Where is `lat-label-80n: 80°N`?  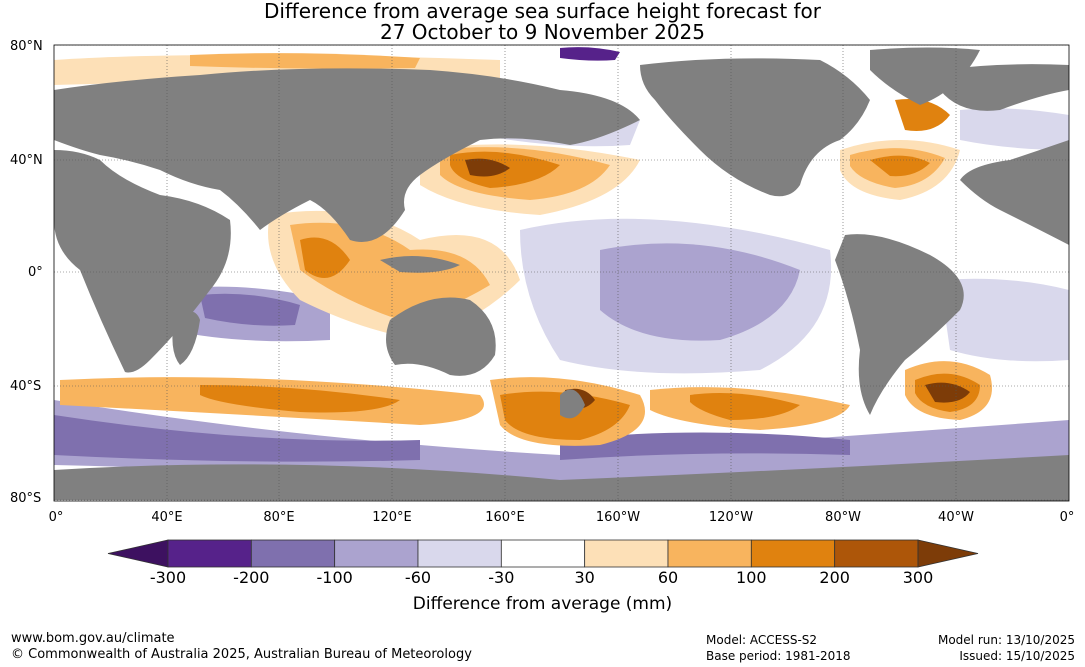
lat-label-80n: 80°N is located at coordinates (26, 46).